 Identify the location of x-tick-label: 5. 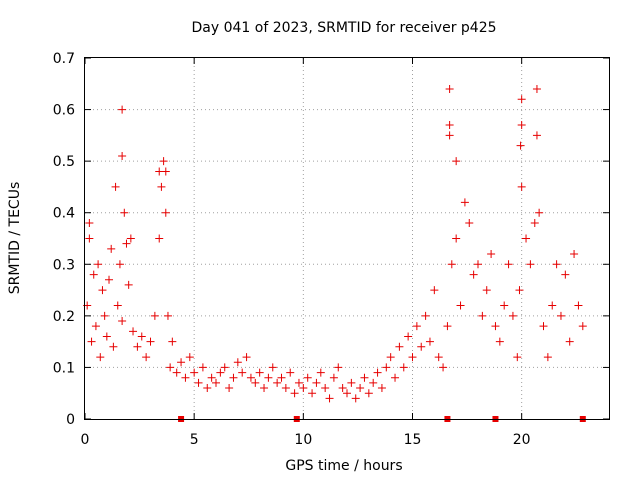
(194, 440).